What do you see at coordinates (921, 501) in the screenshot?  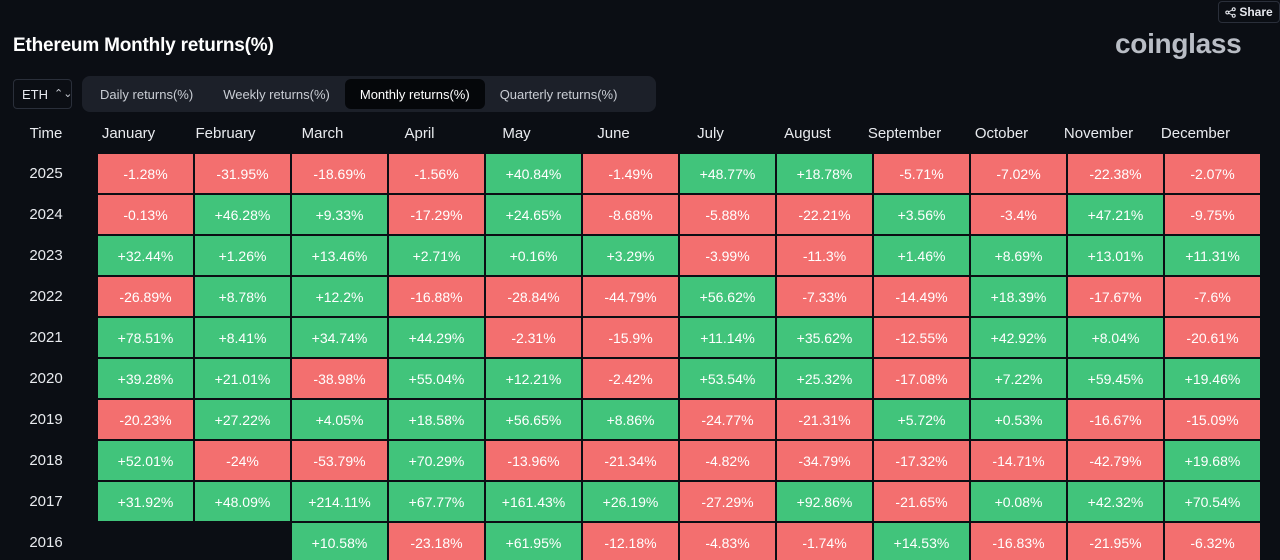 I see `return-cell-2017-september: -21.65%` at bounding box center [921, 501].